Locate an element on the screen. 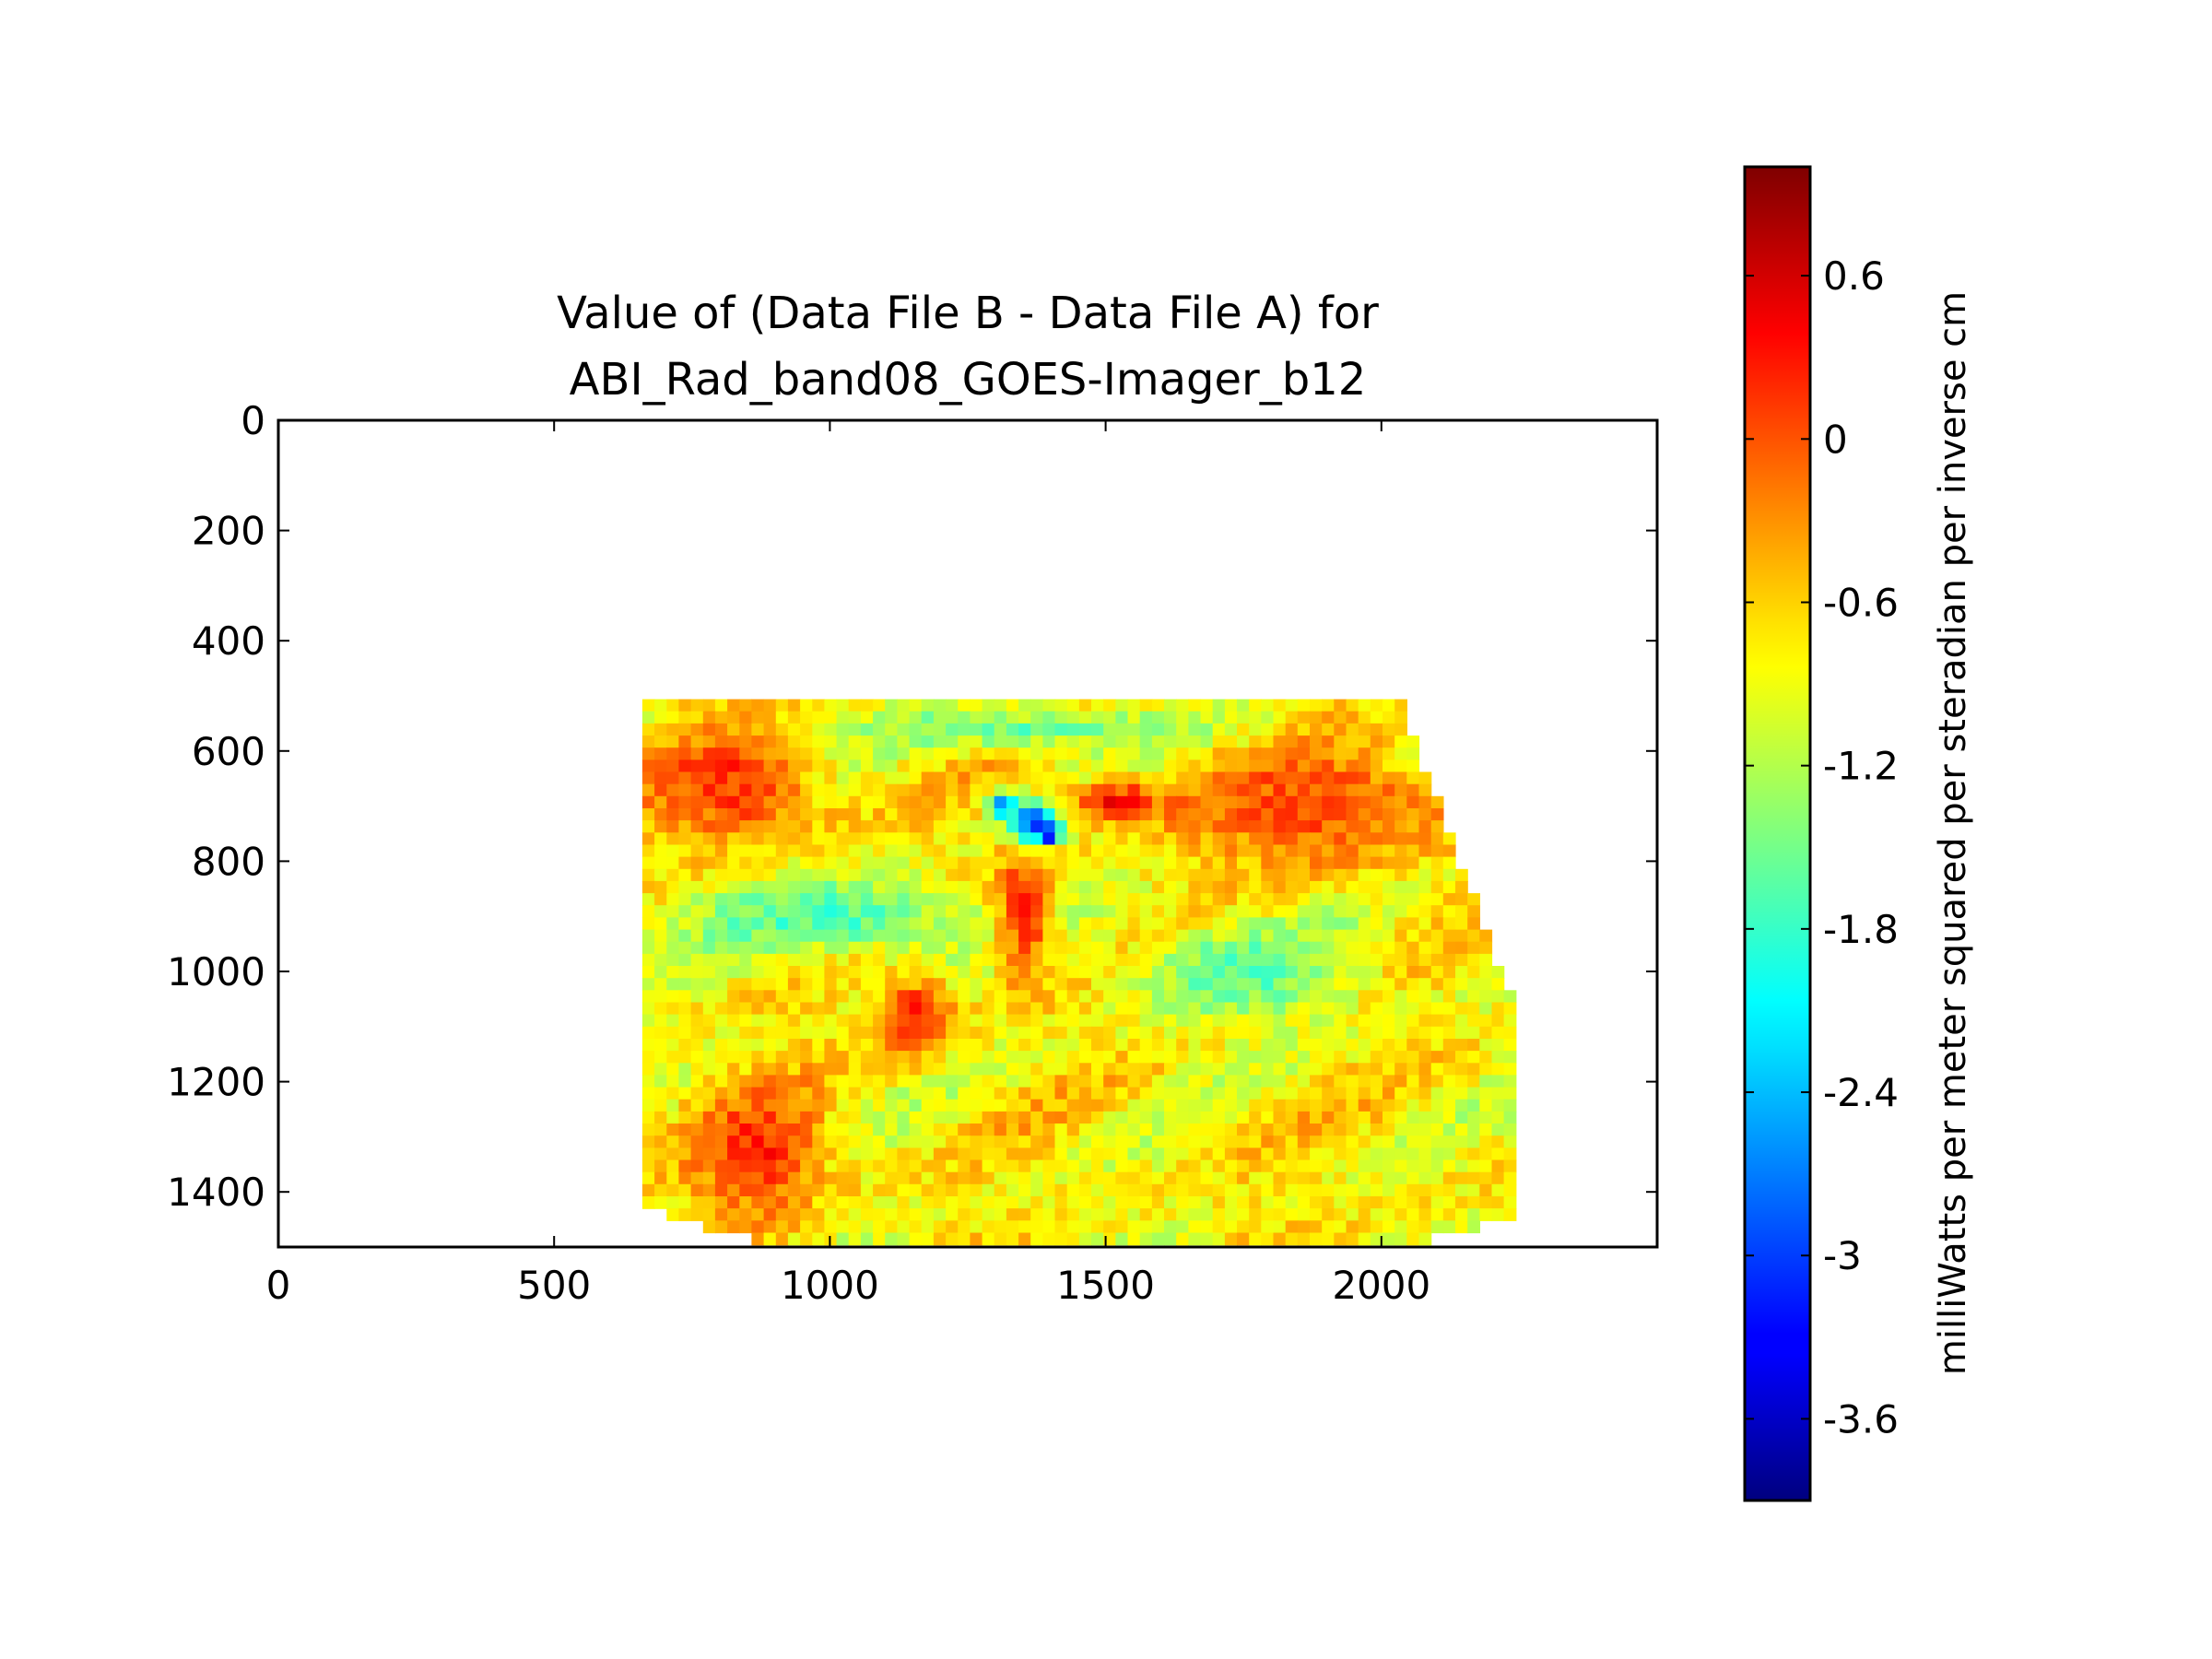 This screenshot has width=2212, height=1659. chart-title-line-1: Value of (Data File B - Data File A) for is located at coordinates (968, 313).